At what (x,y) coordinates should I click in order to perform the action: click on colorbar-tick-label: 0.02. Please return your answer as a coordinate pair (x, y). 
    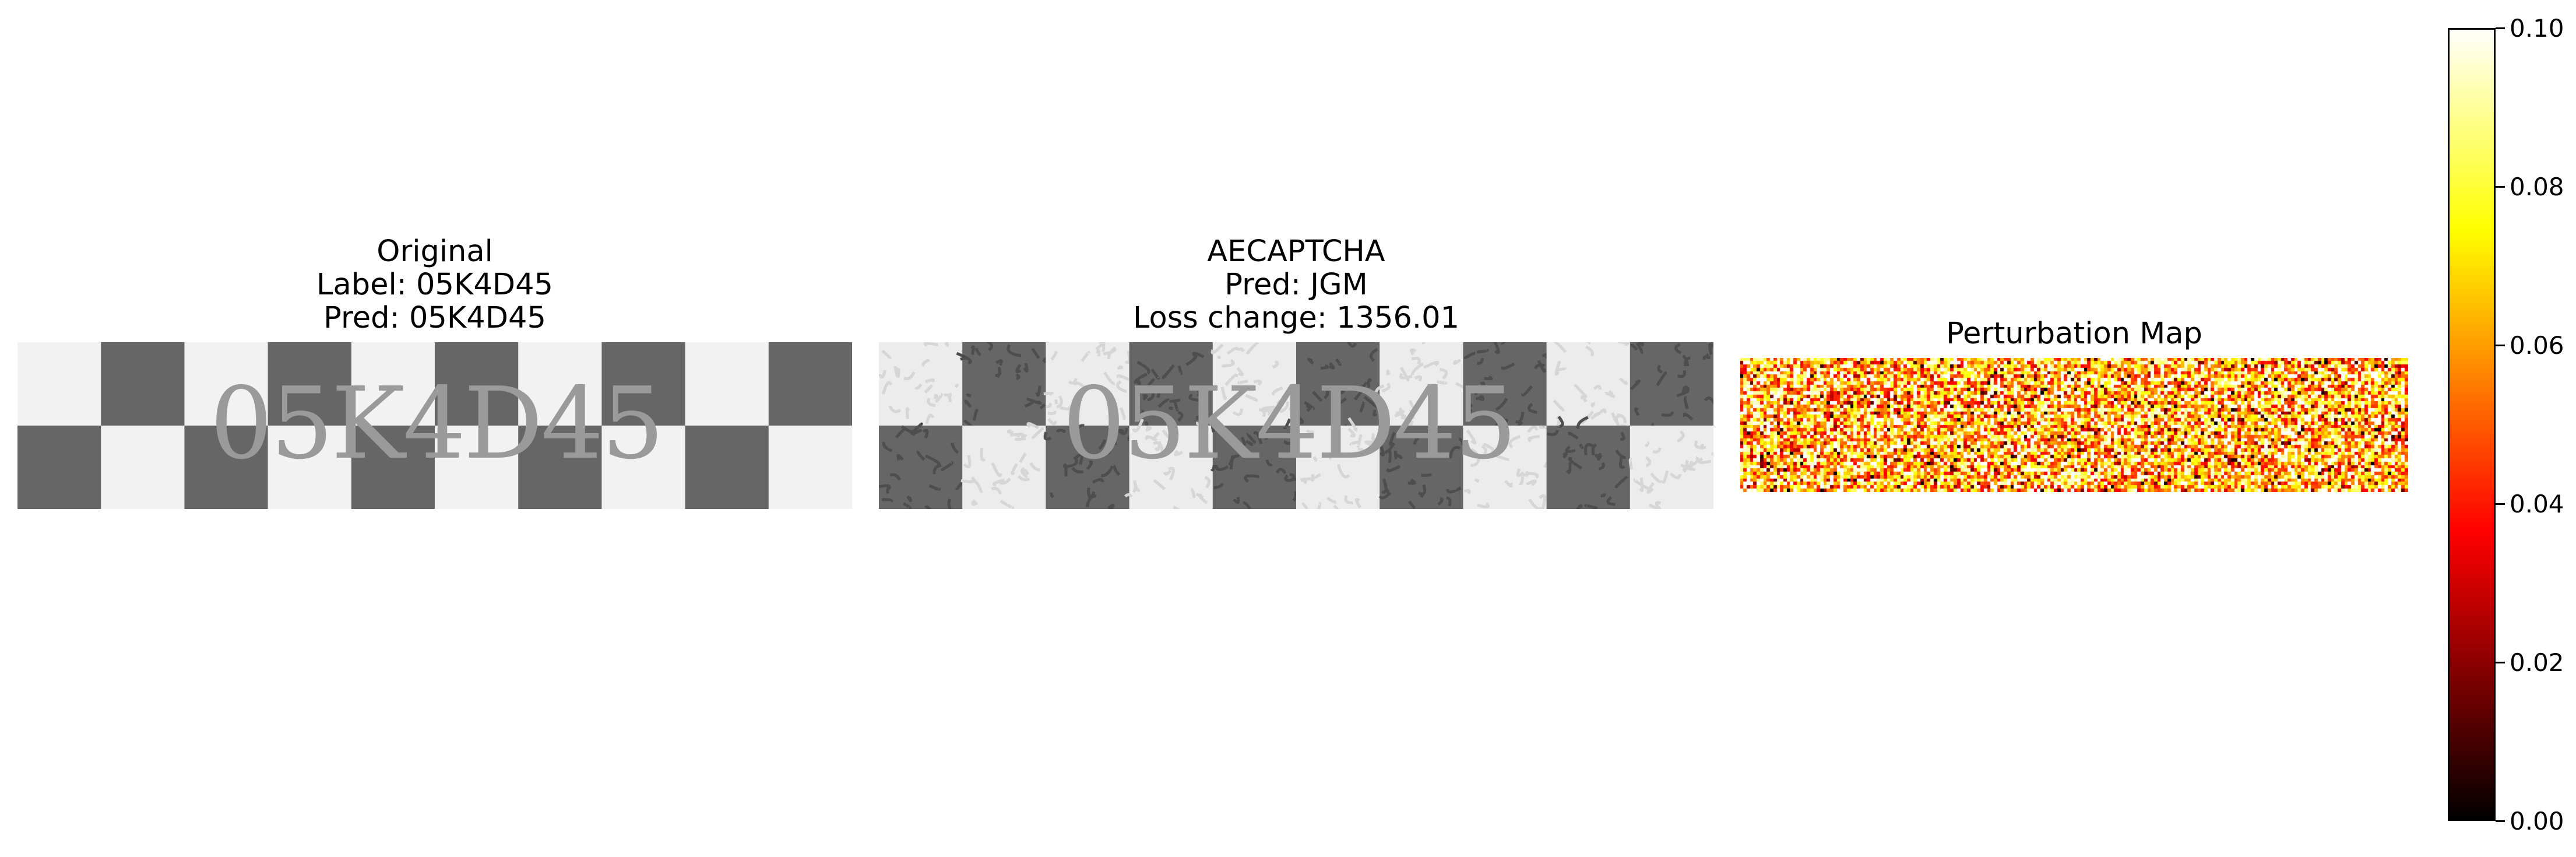
    Looking at the image, I should click on (2537, 662).